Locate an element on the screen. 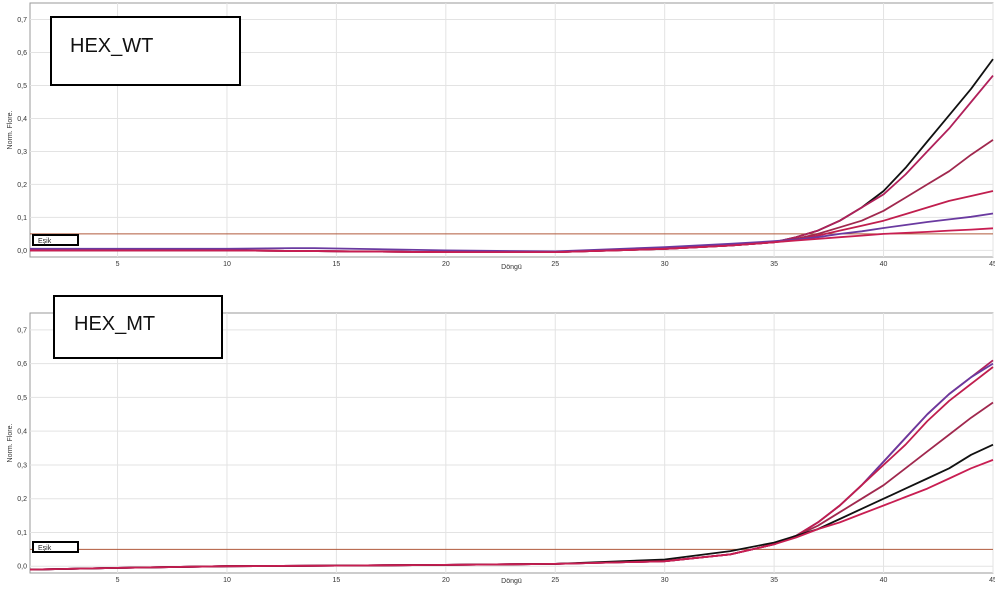 The width and height of the screenshot is (995, 592). chart-title: HEX_WT is located at coordinates (111, 46).